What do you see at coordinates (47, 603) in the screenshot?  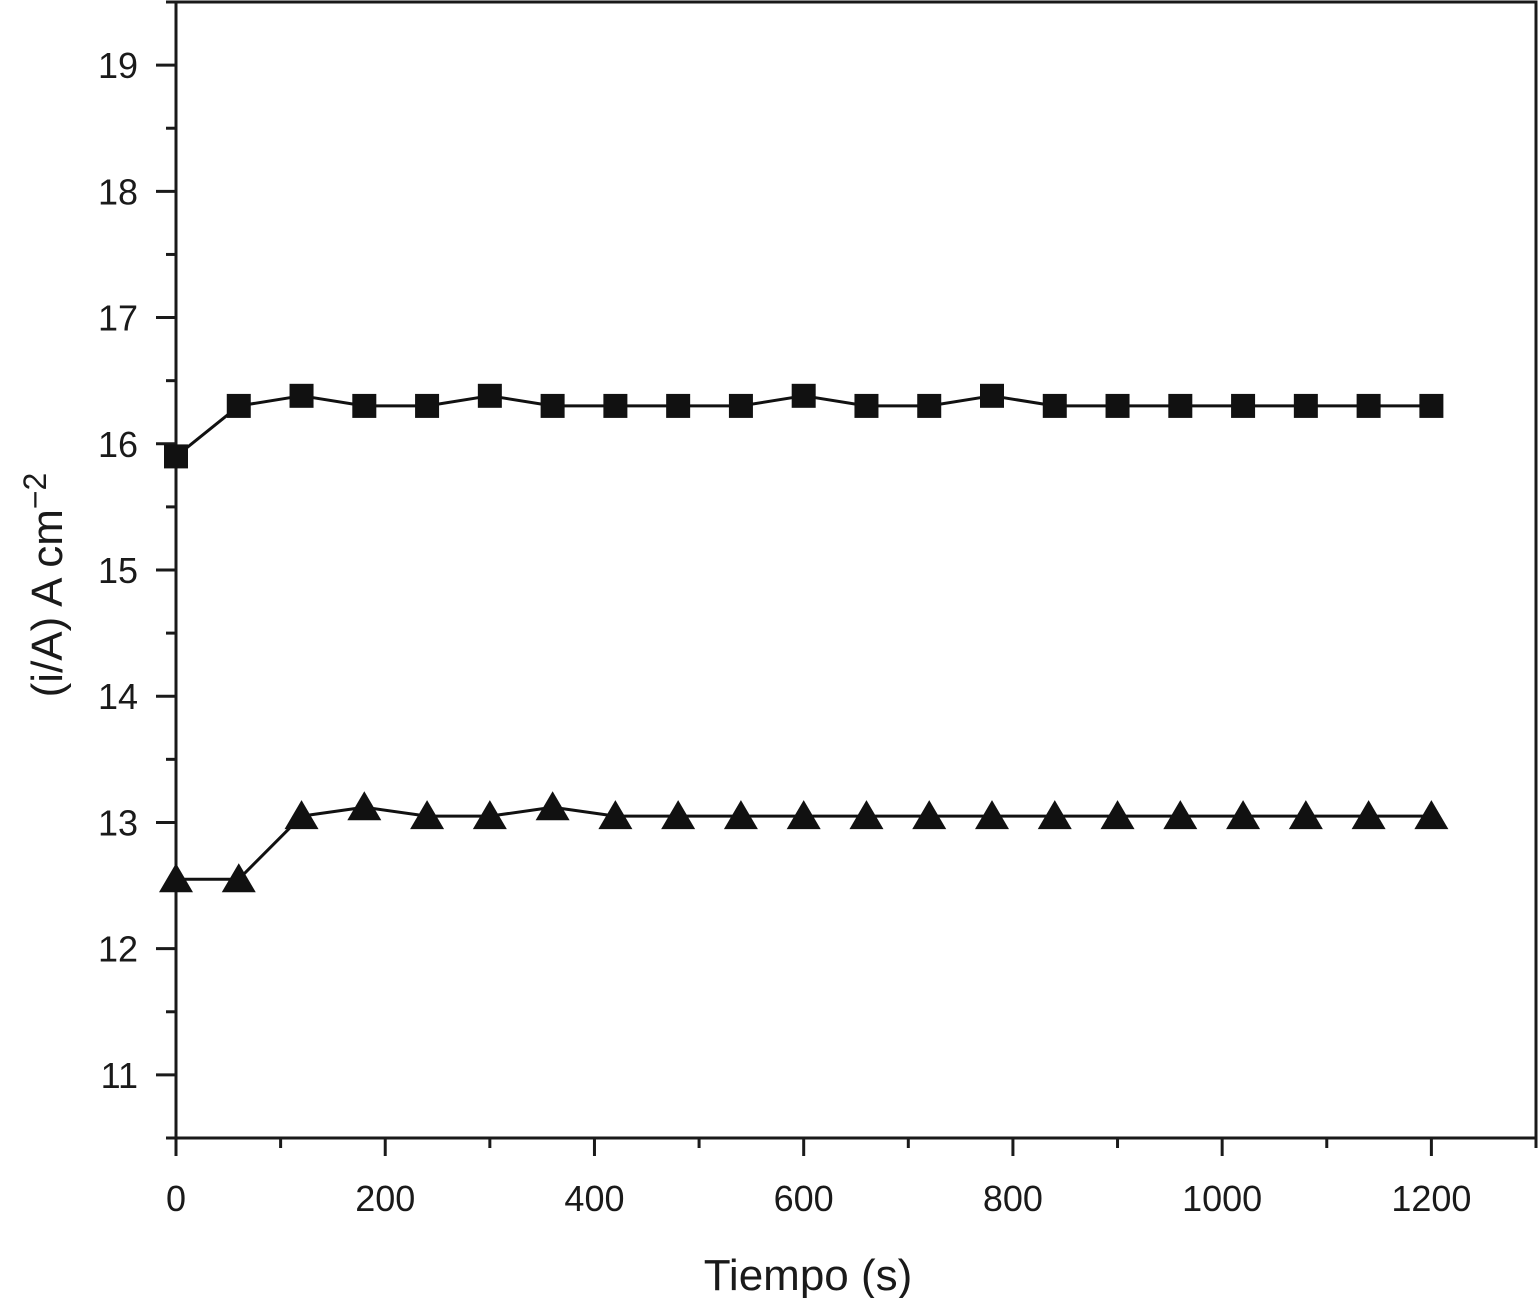 I see `y-axis-title-main: (i/A) A cm` at bounding box center [47, 603].